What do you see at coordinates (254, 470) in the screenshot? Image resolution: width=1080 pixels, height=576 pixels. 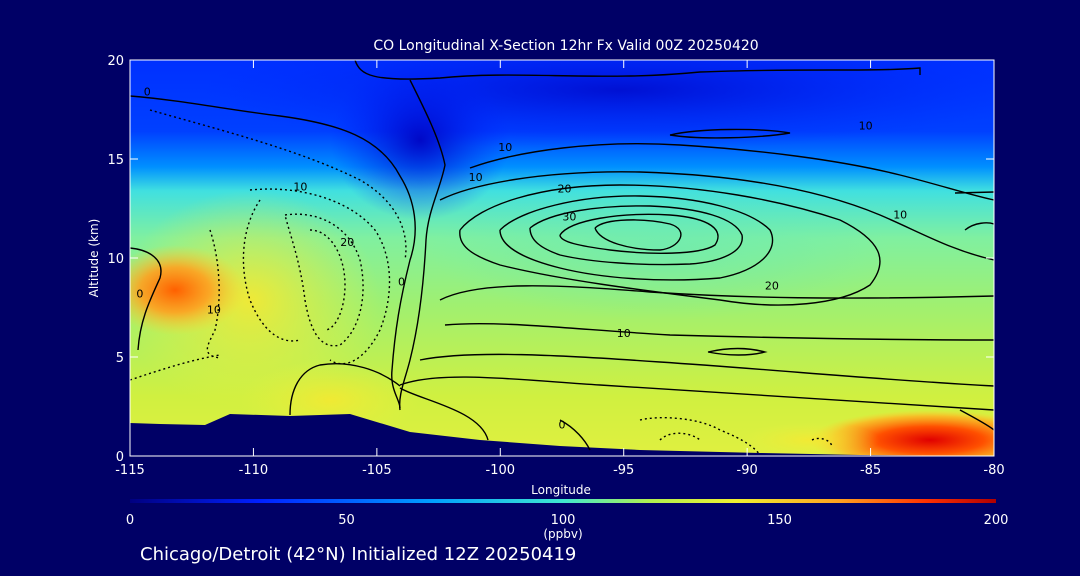 I see `x-tick-label: -110` at bounding box center [254, 470].